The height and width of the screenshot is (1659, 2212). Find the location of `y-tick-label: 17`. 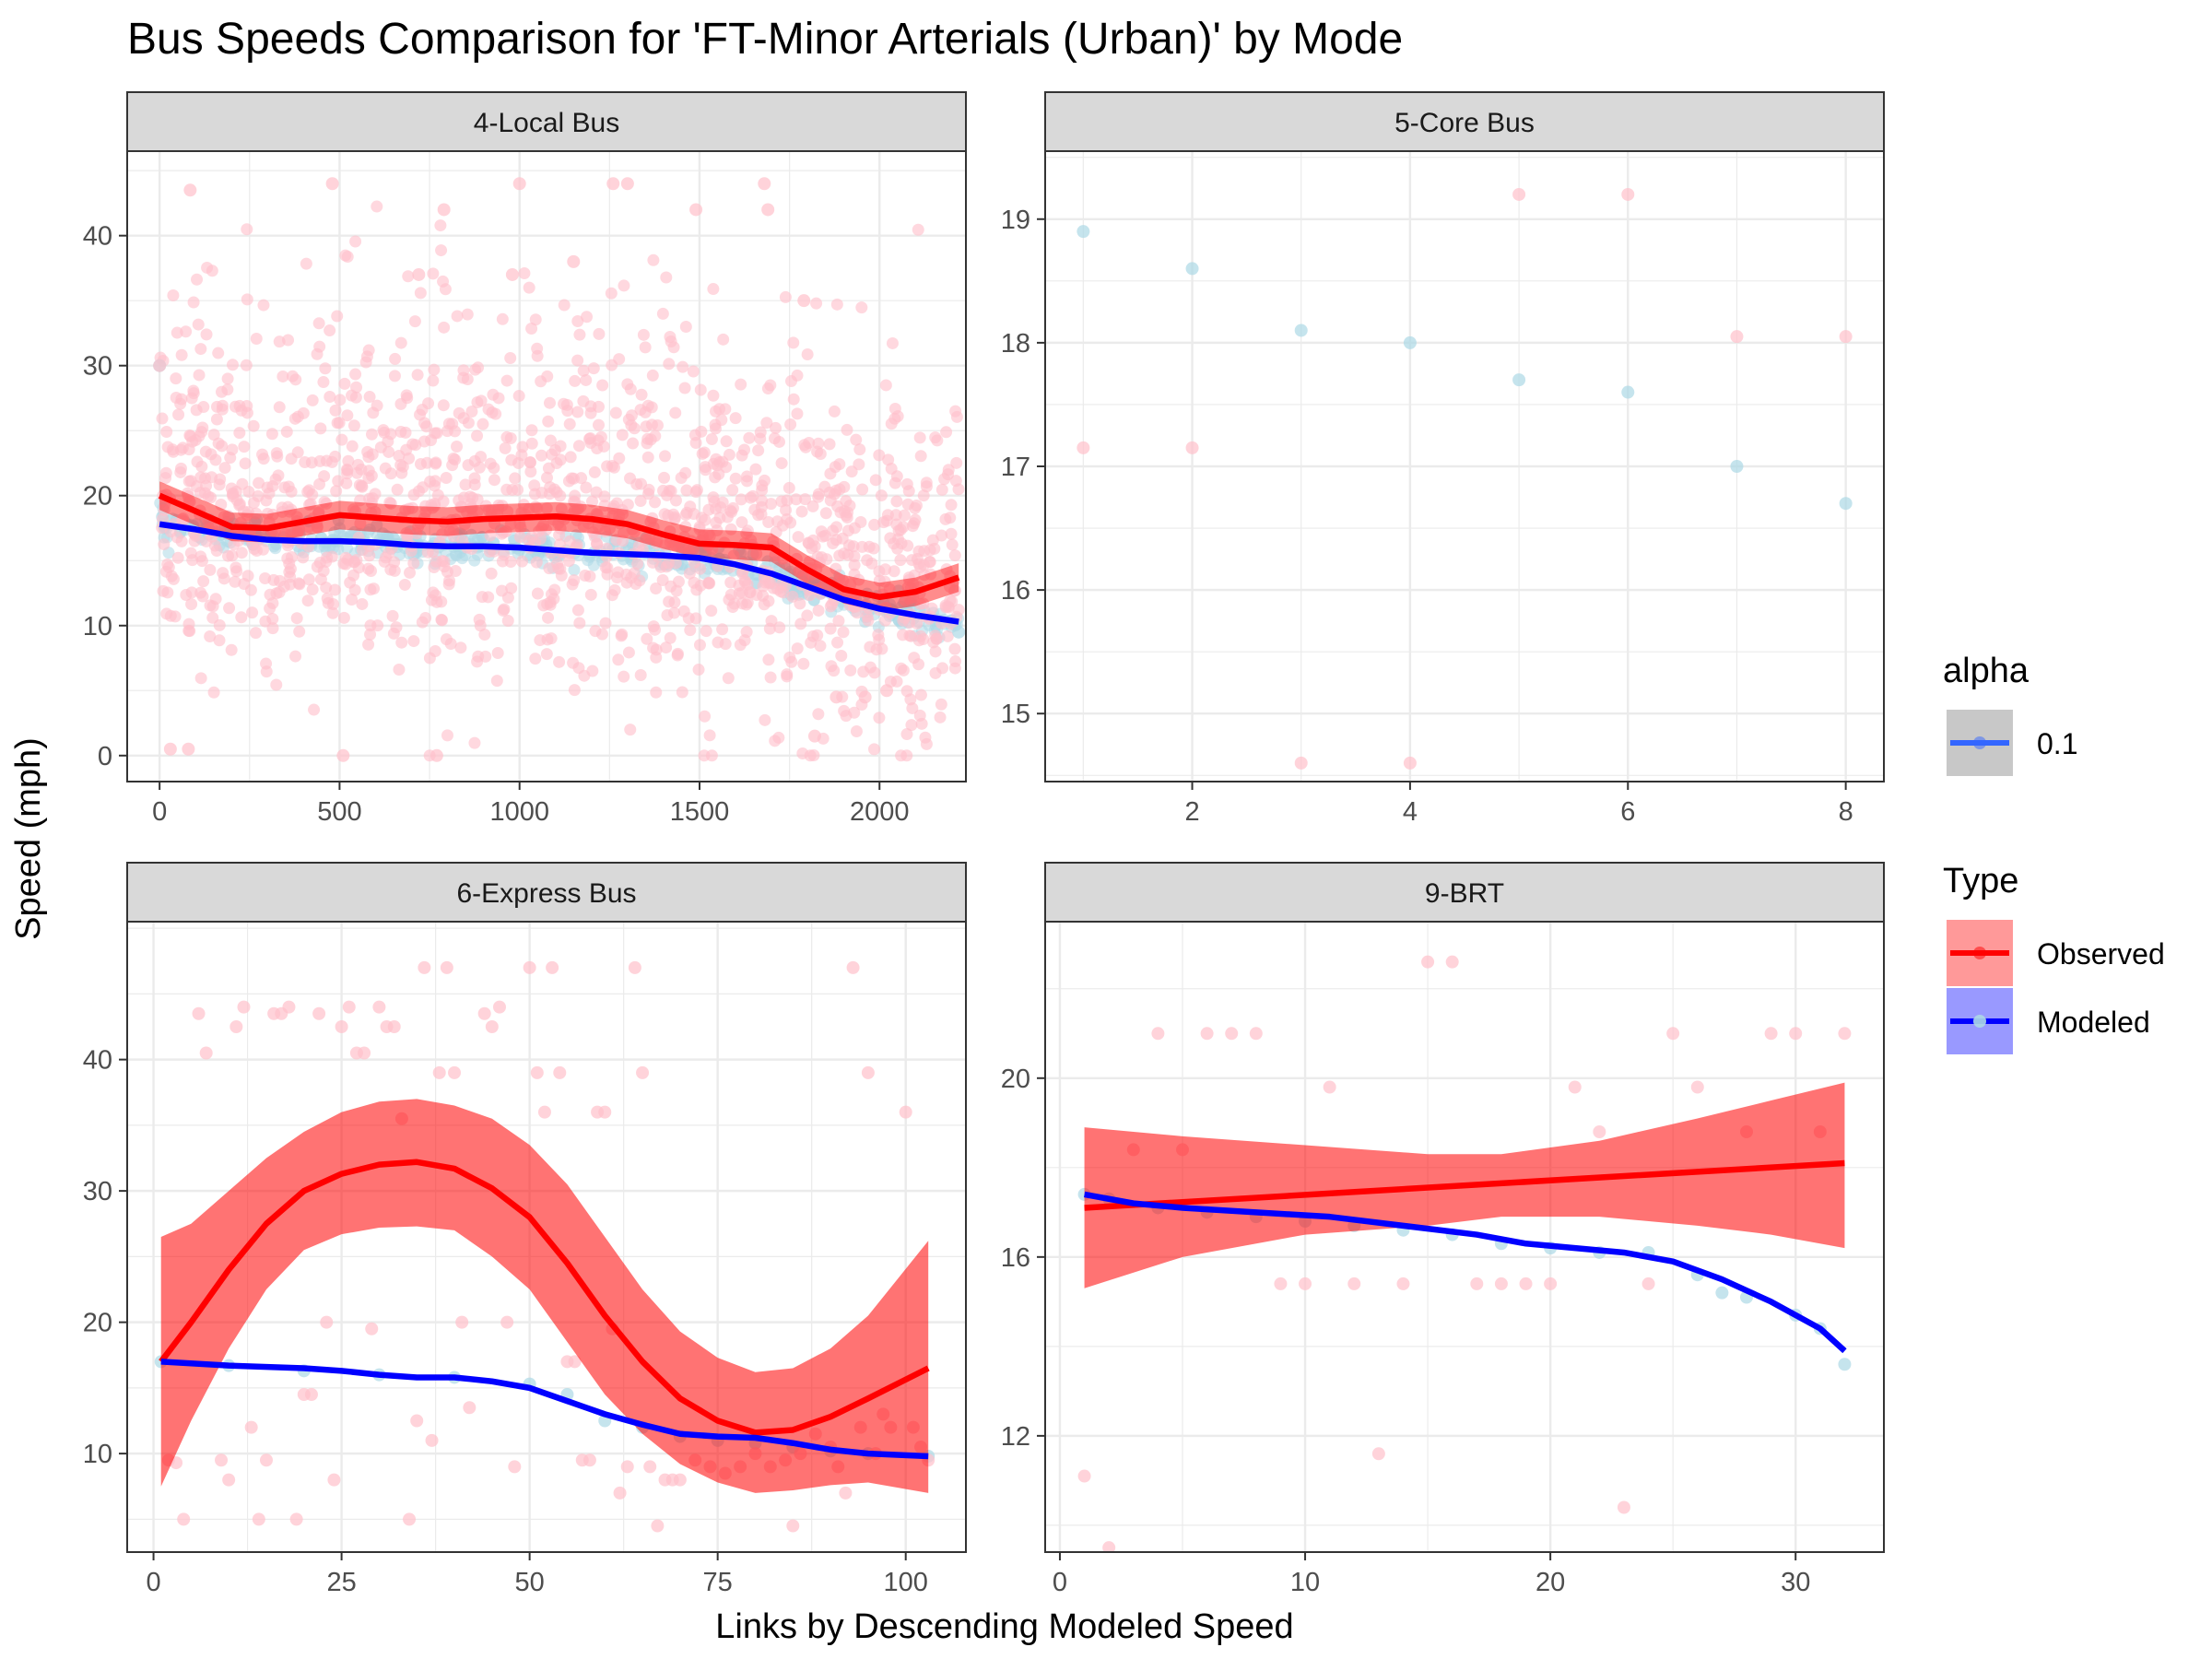

y-tick-label: 17 is located at coordinates (1015, 467).